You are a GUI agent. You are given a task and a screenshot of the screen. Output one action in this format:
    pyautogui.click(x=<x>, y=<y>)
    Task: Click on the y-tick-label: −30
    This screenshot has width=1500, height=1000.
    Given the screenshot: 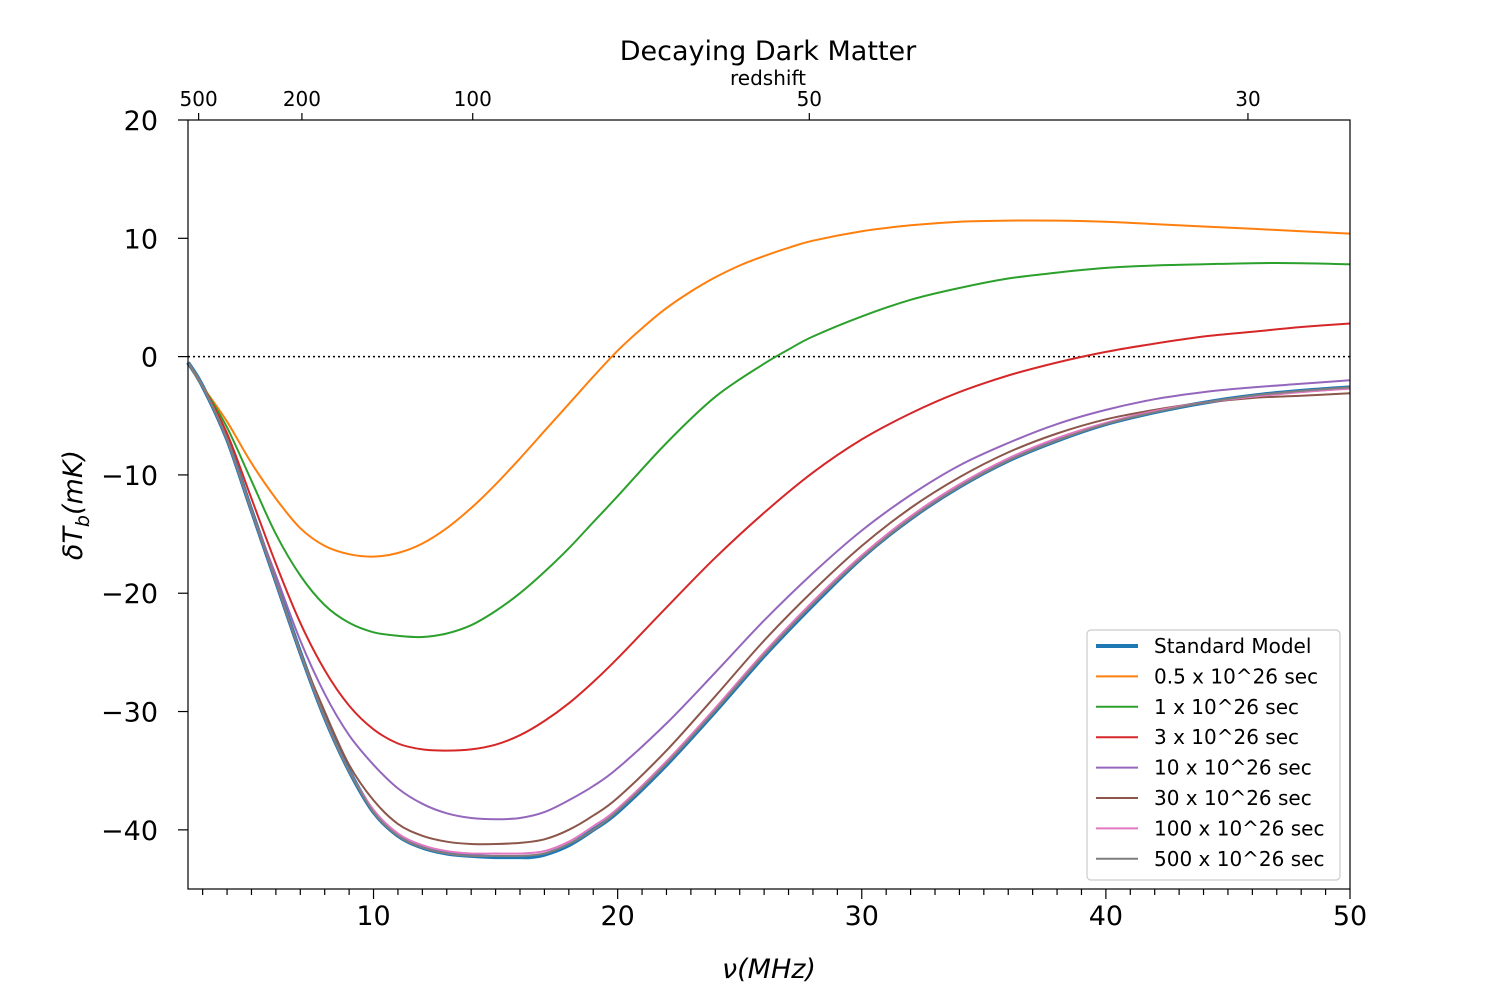 What is the action you would take?
    pyautogui.click(x=129, y=713)
    